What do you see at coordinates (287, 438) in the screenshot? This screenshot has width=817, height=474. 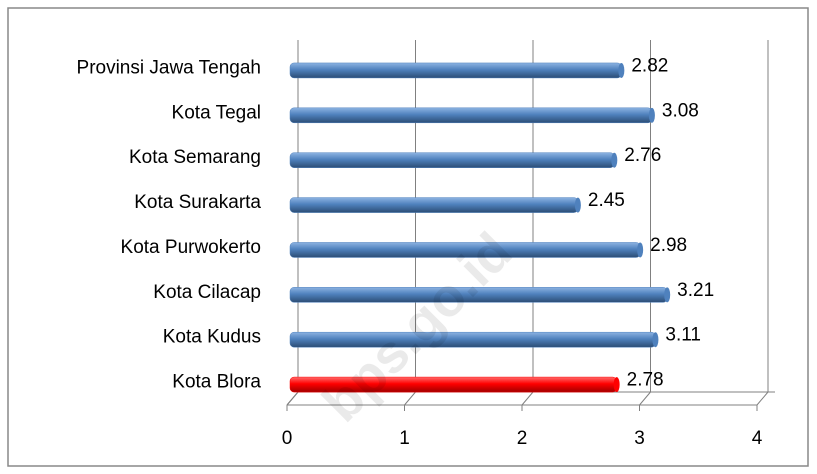 I see `x-tick-label: 0` at bounding box center [287, 438].